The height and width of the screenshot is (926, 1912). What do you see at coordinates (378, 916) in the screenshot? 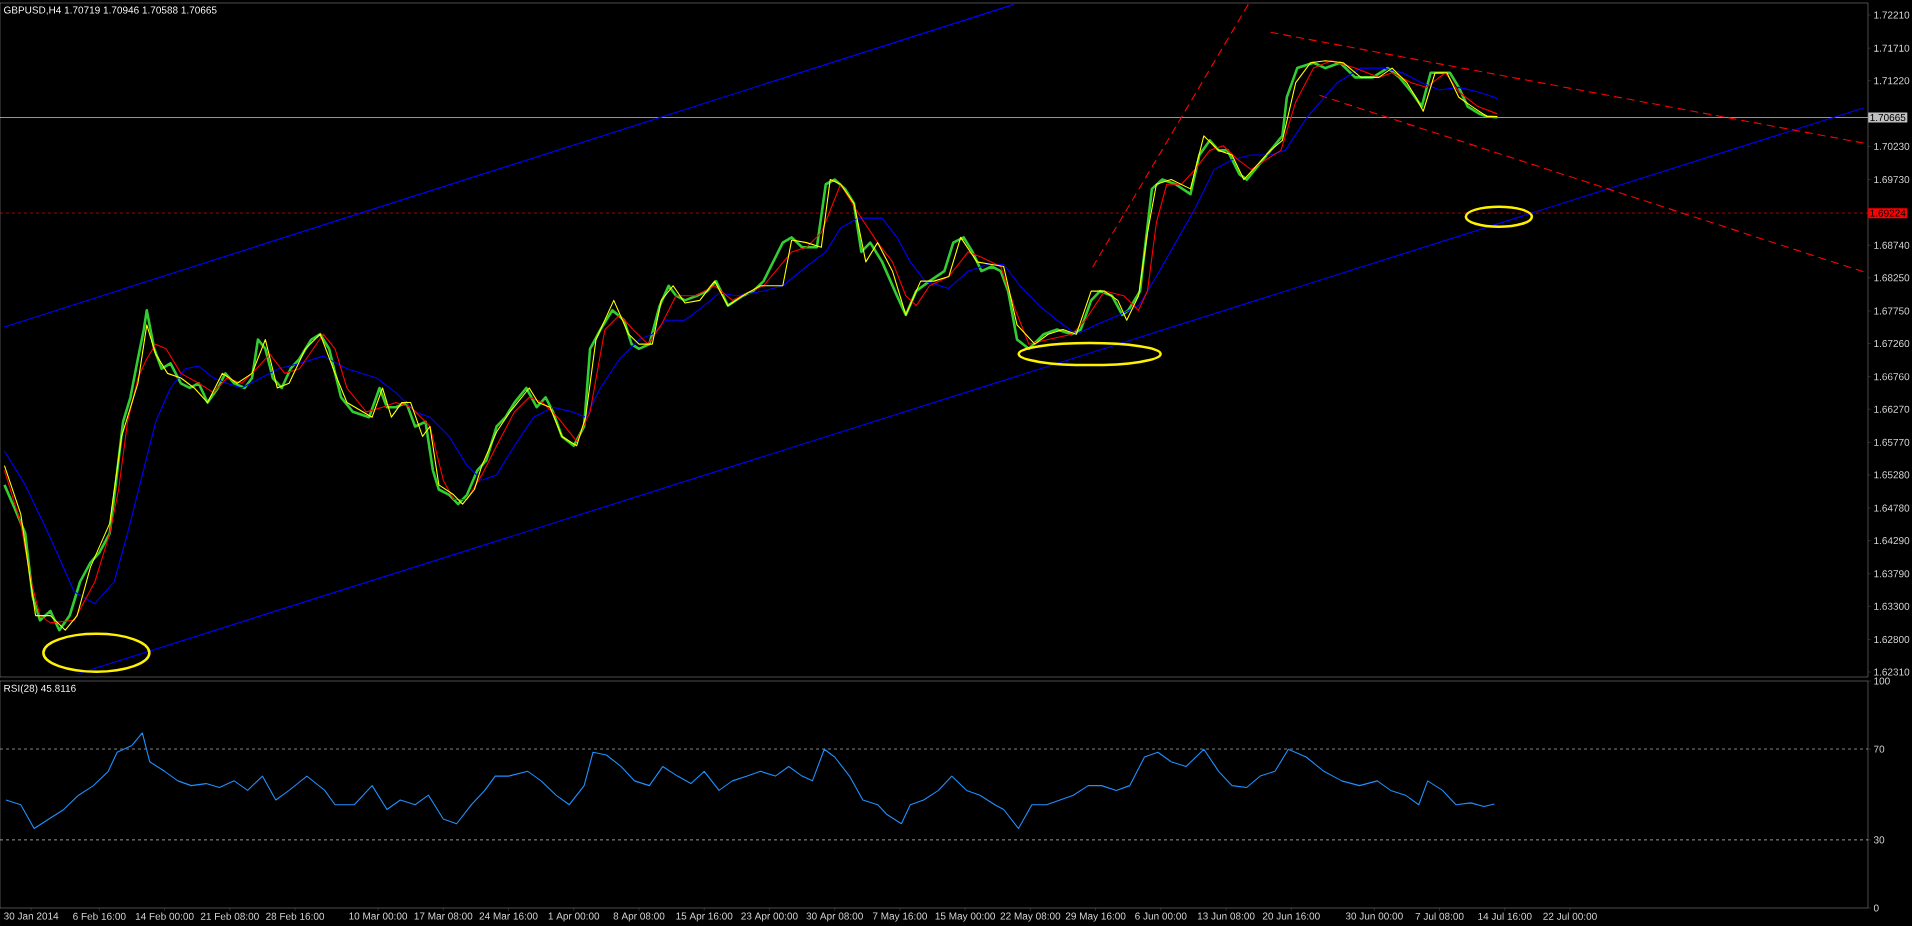
I see `x-tick-label: 10 Mar 00:00` at bounding box center [378, 916].